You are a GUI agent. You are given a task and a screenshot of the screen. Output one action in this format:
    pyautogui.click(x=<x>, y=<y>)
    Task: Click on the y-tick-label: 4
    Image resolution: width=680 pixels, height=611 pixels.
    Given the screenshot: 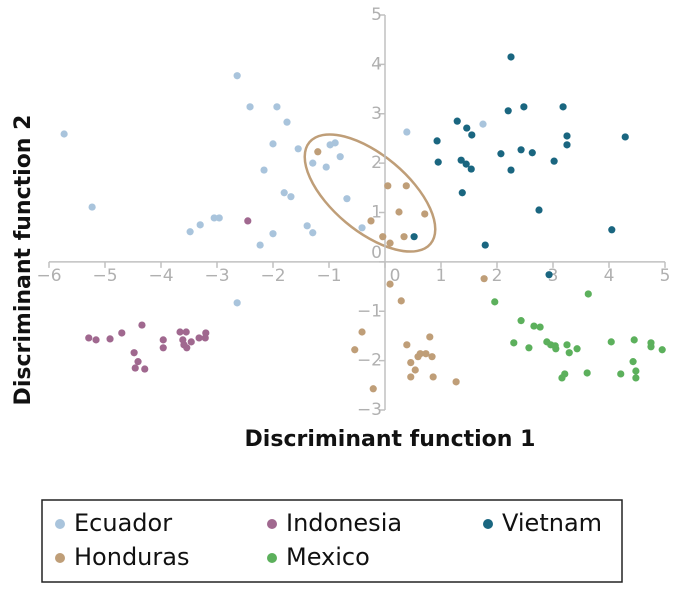 What is the action you would take?
    pyautogui.click(x=376, y=64)
    